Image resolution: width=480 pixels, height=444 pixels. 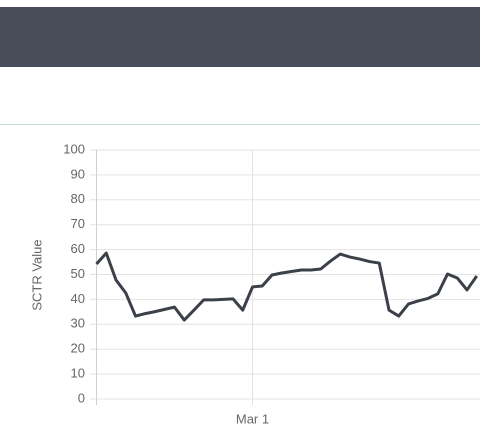 I want to click on y-axis-label: SCTR Value, so click(x=36, y=274).